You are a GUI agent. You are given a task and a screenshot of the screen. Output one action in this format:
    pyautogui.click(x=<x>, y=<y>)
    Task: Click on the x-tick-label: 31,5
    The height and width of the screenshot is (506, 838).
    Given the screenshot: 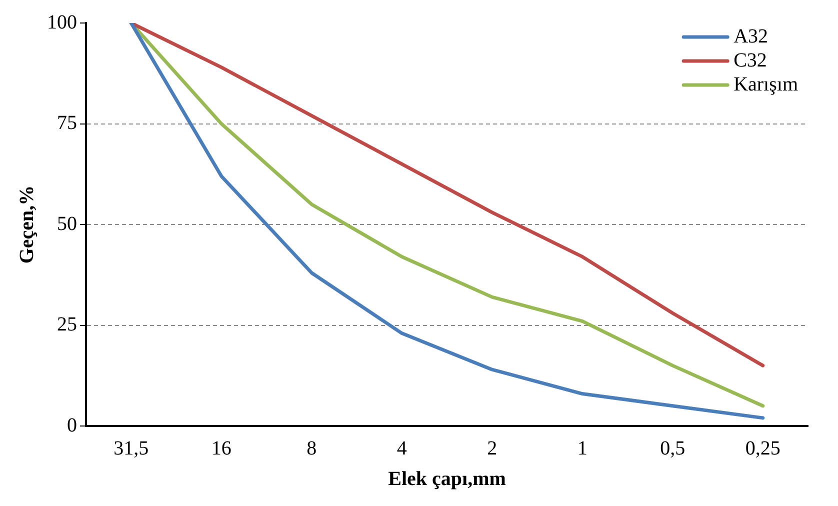 What is the action you would take?
    pyautogui.click(x=131, y=448)
    